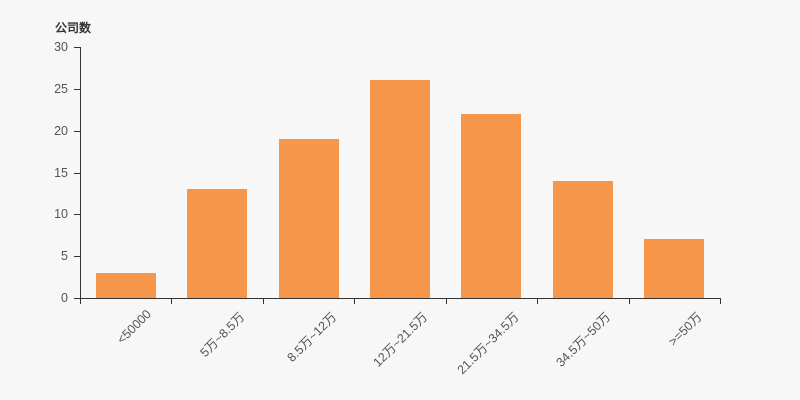  What do you see at coordinates (73, 28) in the screenshot?
I see `y-axis-title: 公司数` at bounding box center [73, 28].